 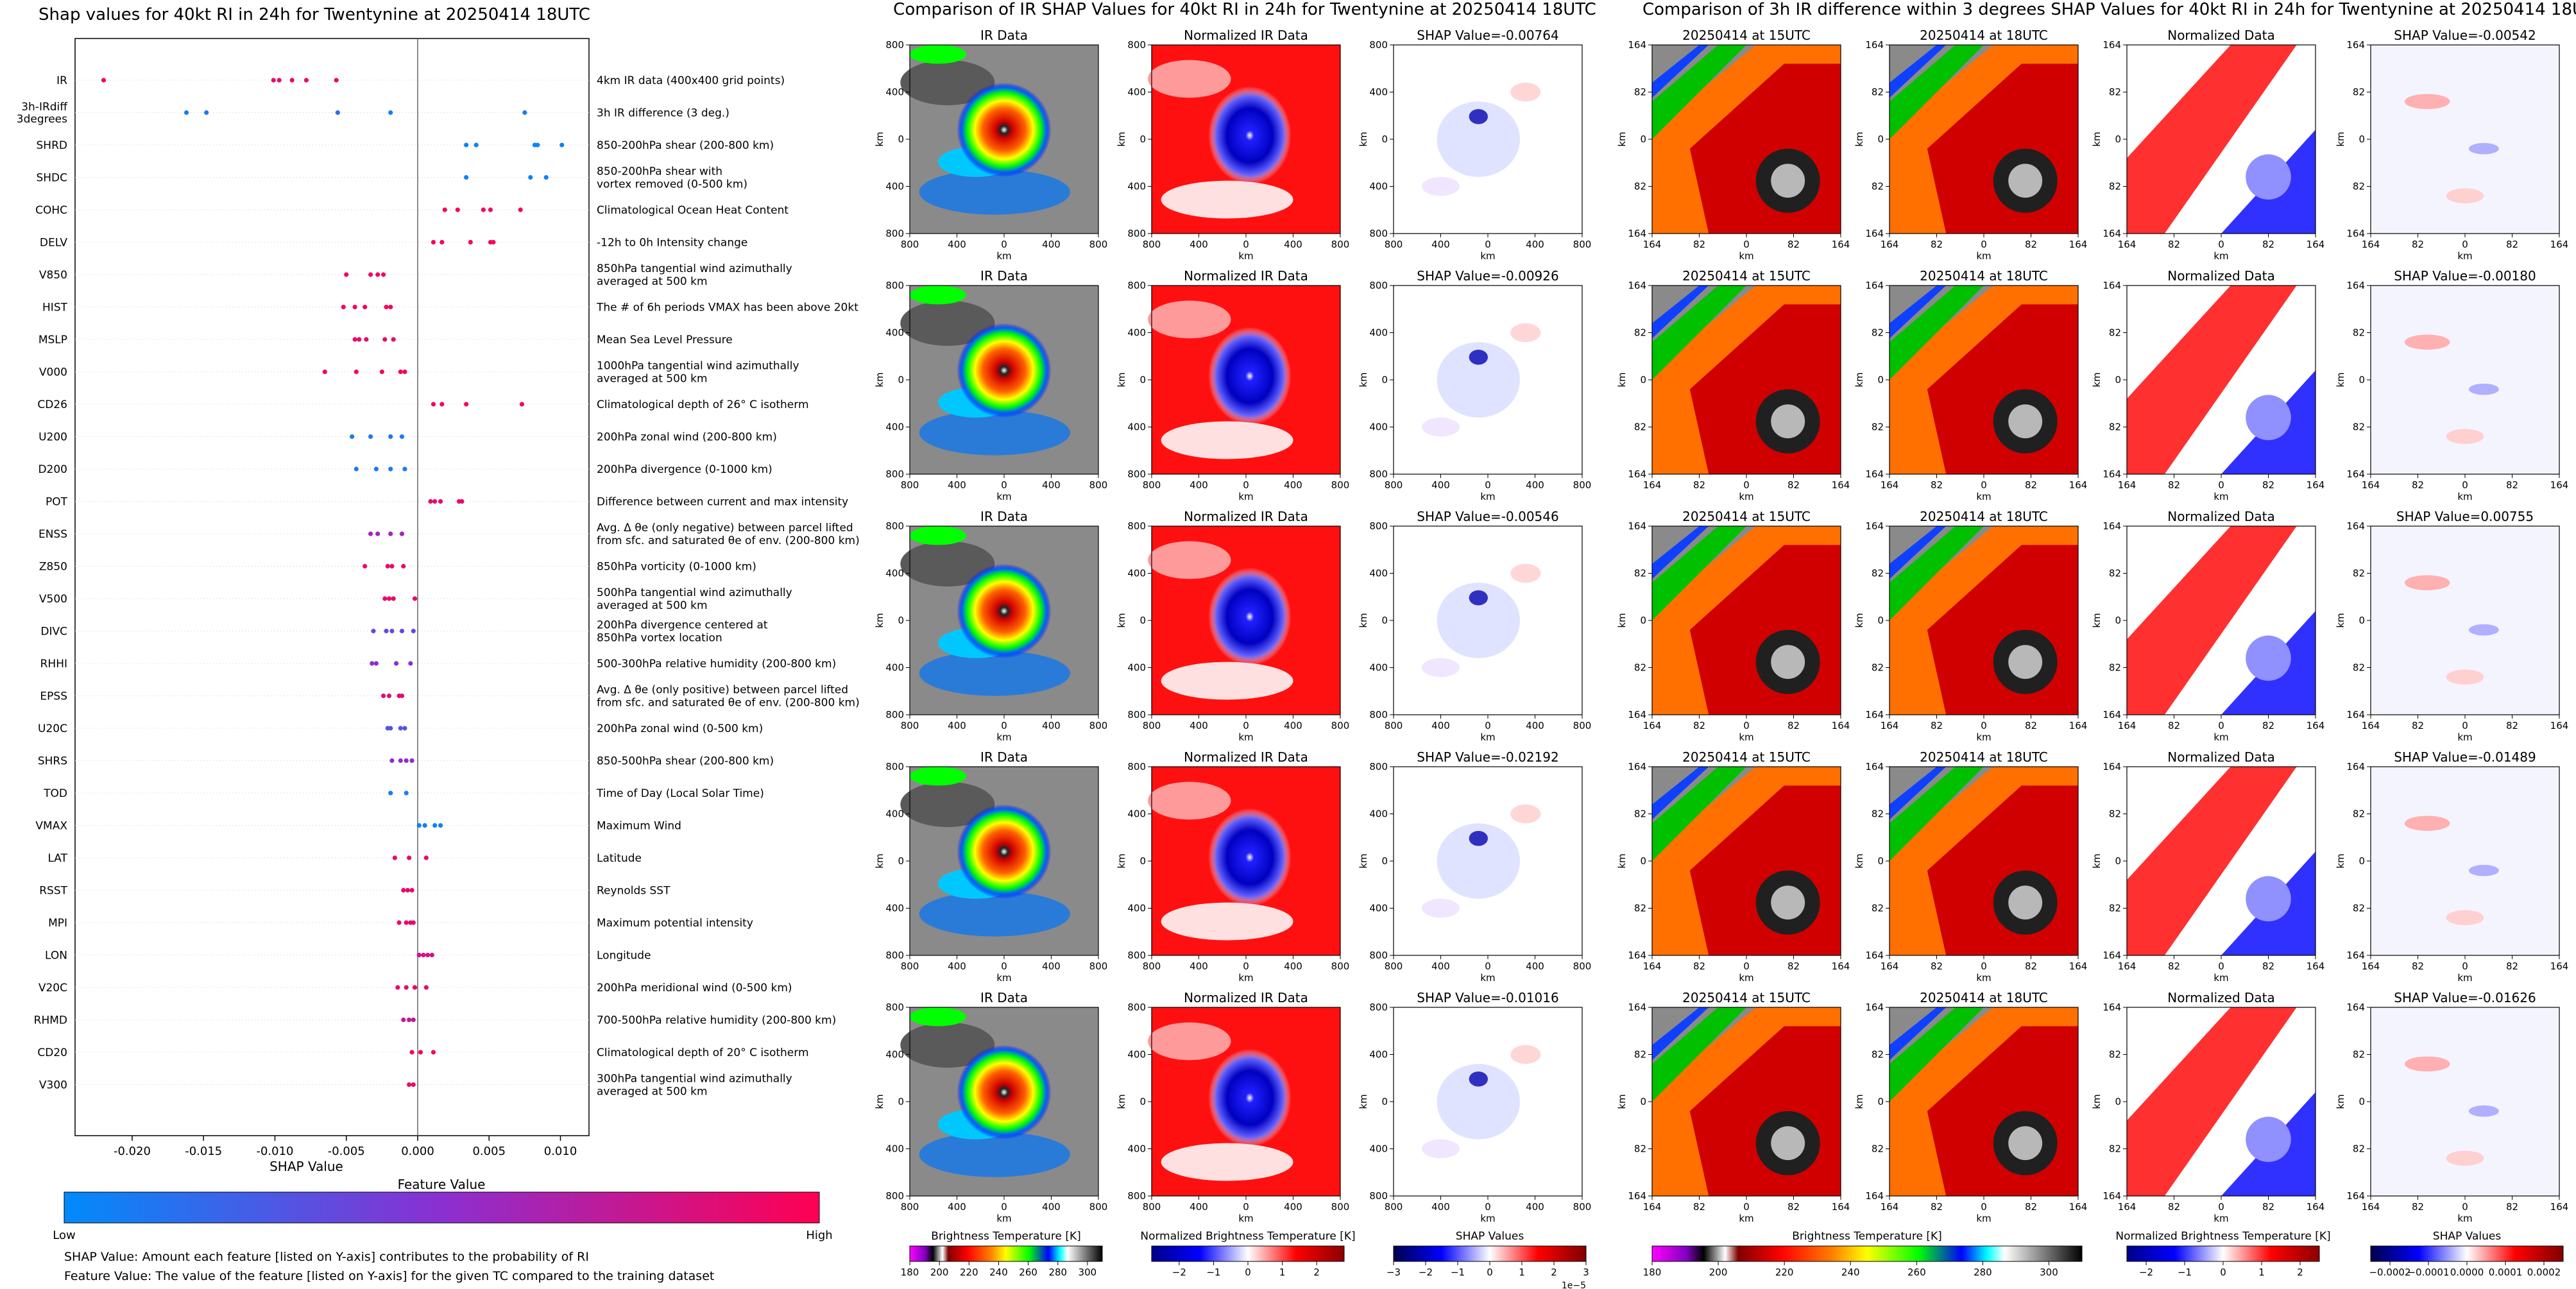 I want to click on feature-label-line: LON, so click(x=56, y=956).